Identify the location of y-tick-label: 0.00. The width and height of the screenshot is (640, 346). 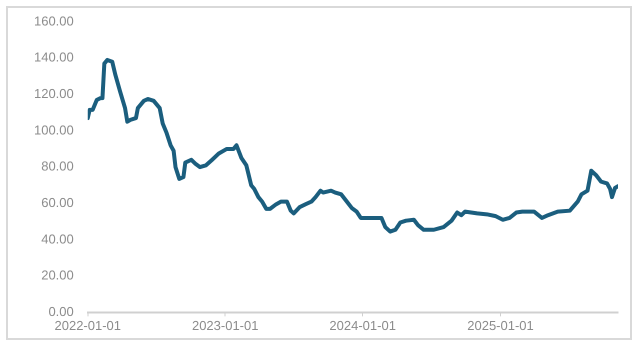
(61, 311).